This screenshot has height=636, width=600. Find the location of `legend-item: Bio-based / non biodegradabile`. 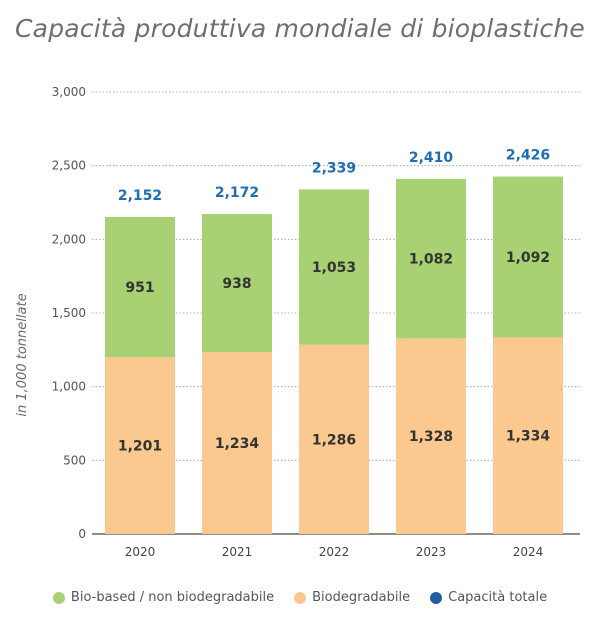

legend-item: Bio-based / non biodegradabile is located at coordinates (163, 597).